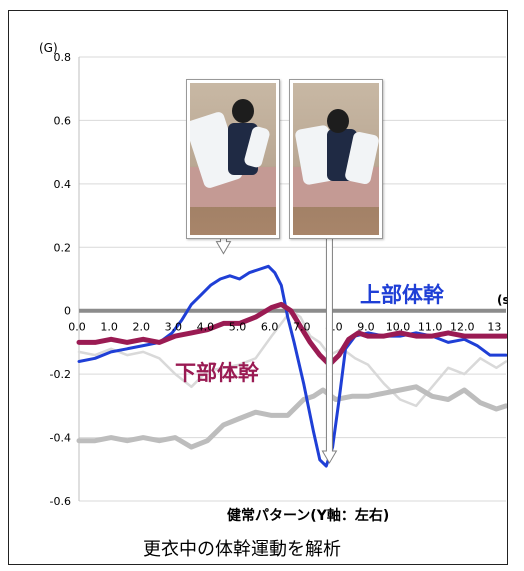 Image resolution: width=524 pixels, height=571 pixels. I want to click on x-tick-label: 12.0, so click(462, 327).